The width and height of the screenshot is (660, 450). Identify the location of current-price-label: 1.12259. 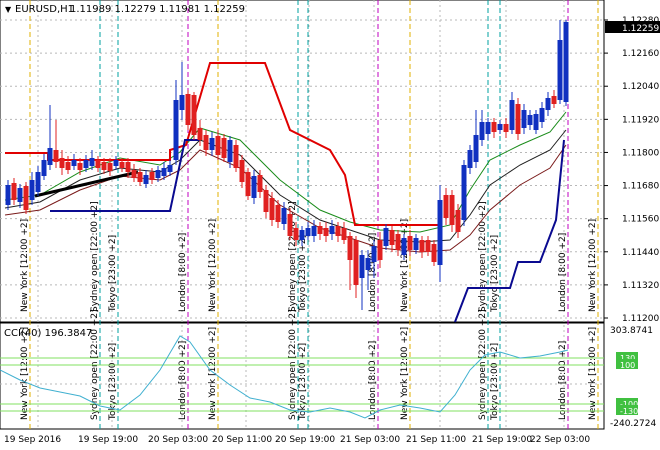
(640, 29).